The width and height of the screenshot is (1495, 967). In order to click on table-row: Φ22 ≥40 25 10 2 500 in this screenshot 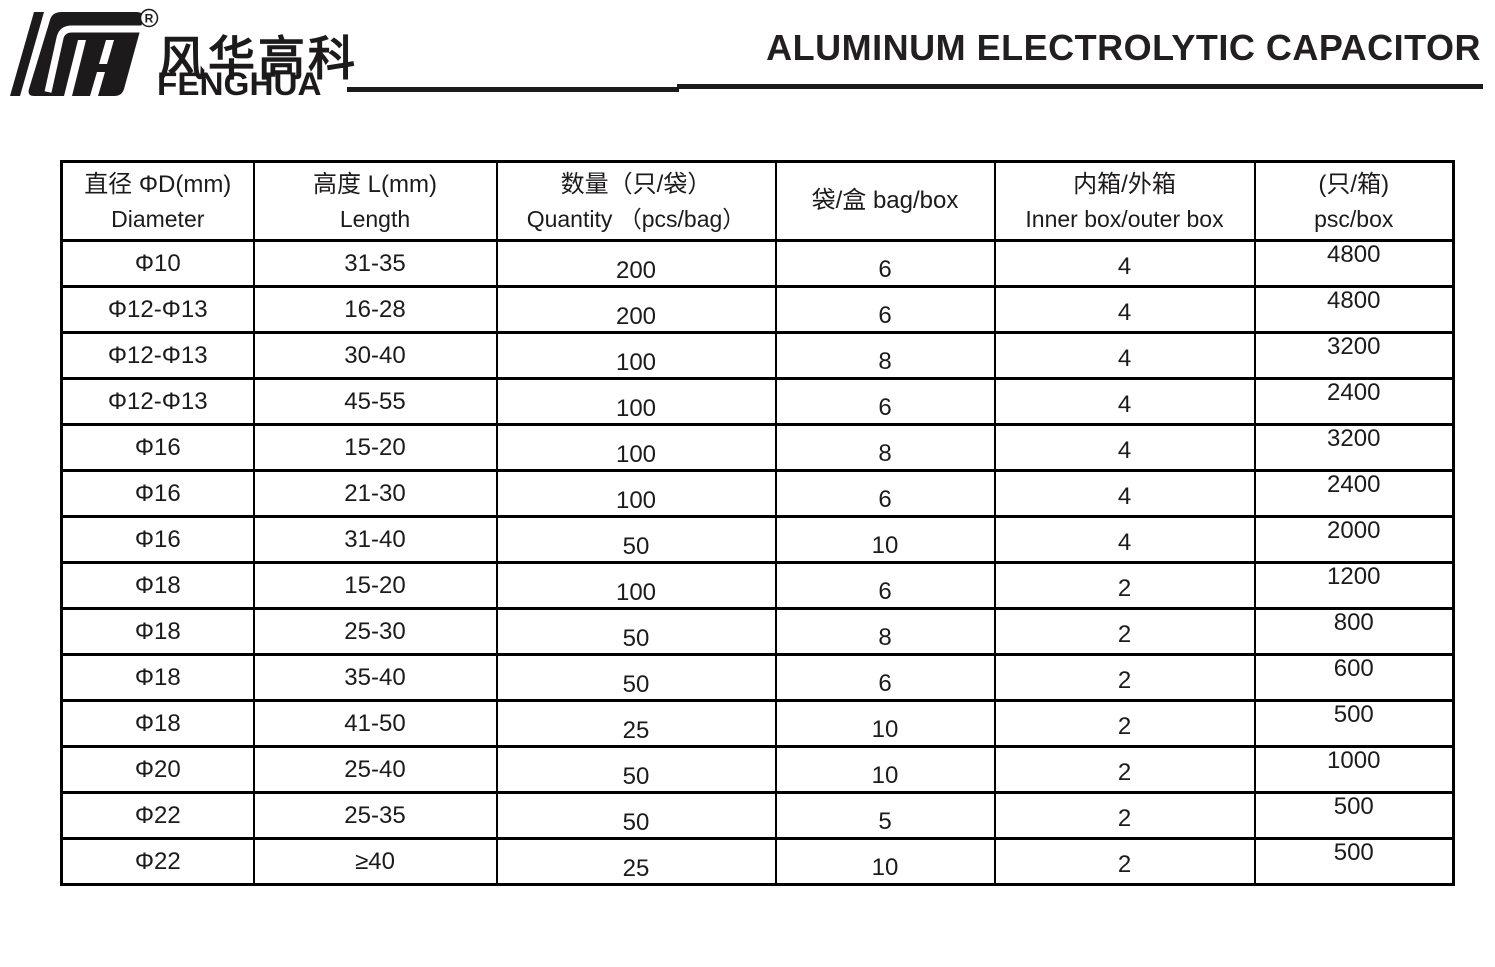, I will do `click(757, 861)`.